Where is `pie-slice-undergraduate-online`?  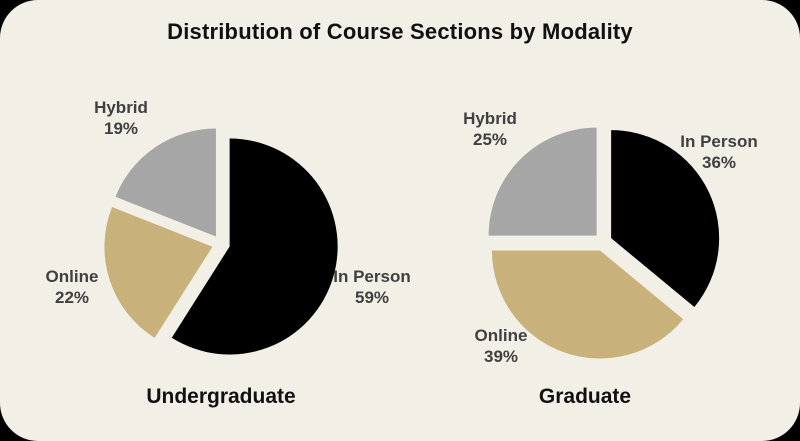 pie-slice-undergraduate-online is located at coordinates (158, 272).